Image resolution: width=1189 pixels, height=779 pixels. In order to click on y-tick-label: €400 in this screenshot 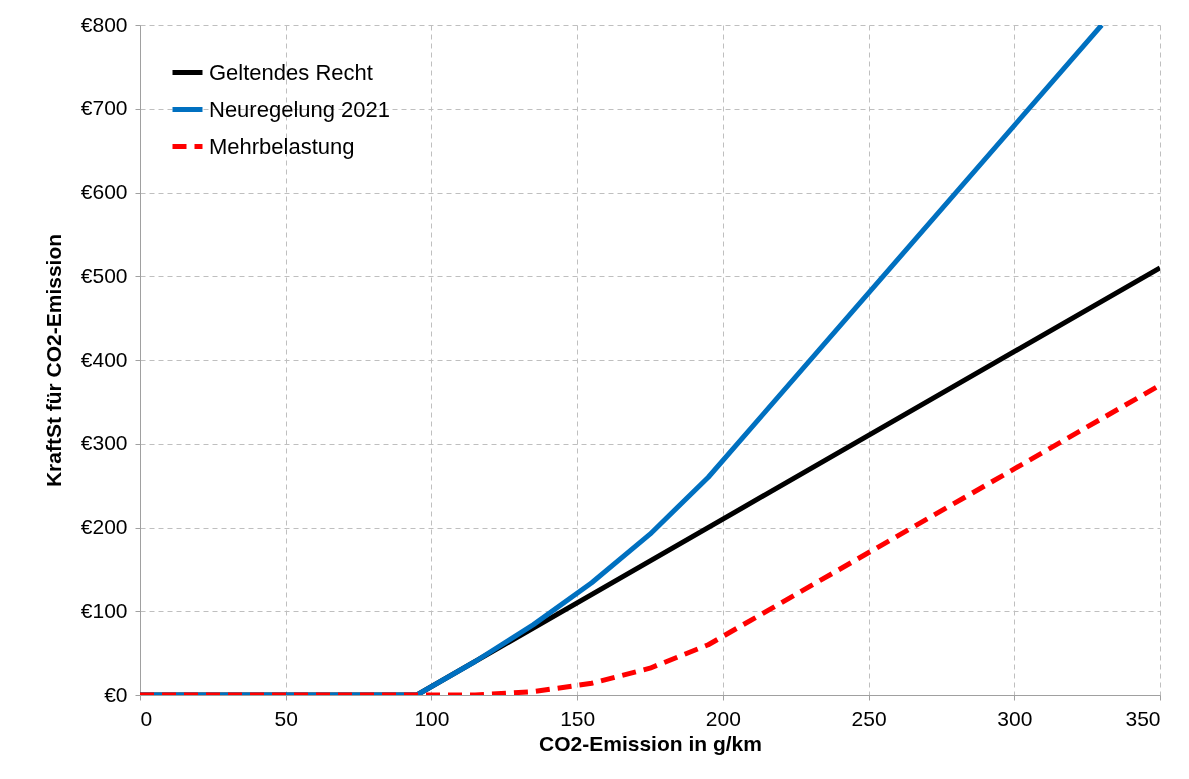, I will do `click(104, 359)`.